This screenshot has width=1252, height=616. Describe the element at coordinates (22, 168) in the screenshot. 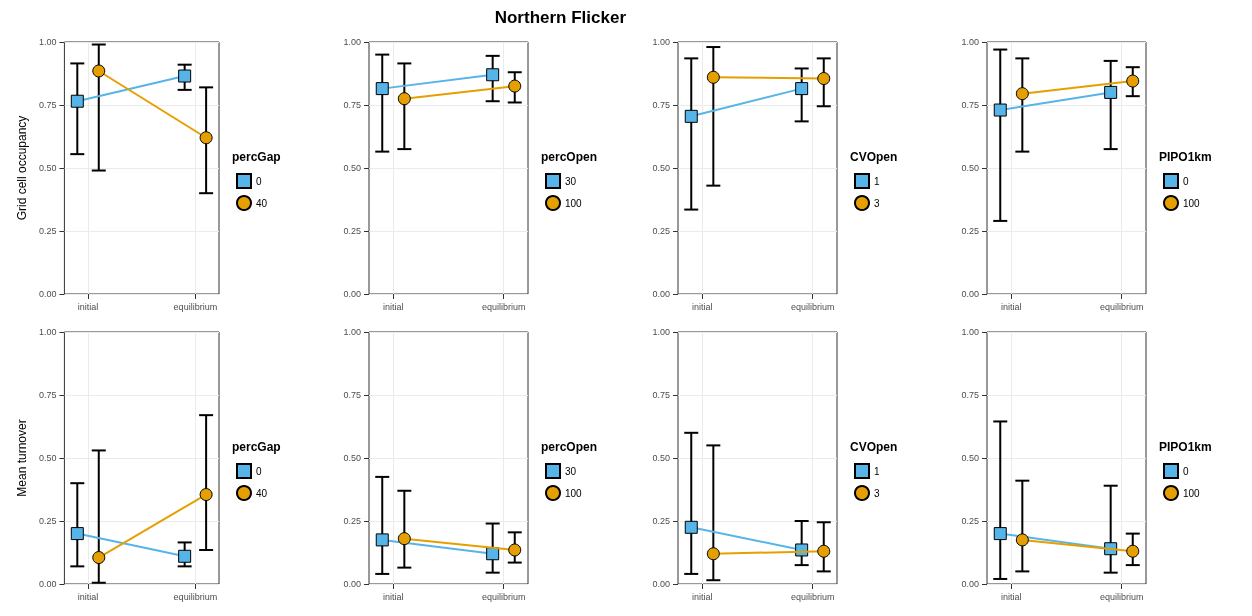

I see `y-axis-title: Grid cell occupancy` at that location.